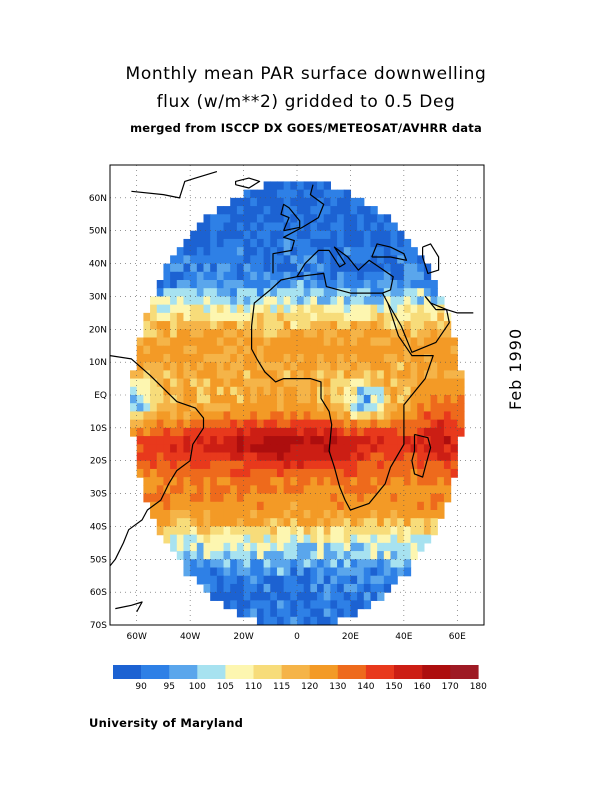 This screenshot has height=792, width=612. What do you see at coordinates (98, 363) in the screenshot?
I see `lat-tick-label: 10N` at bounding box center [98, 363].